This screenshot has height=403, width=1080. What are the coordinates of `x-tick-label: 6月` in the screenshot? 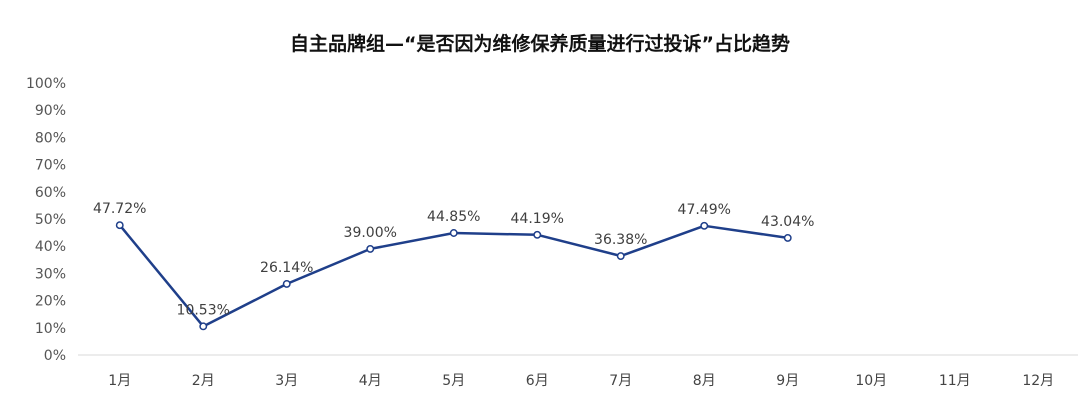 It's located at (537, 381).